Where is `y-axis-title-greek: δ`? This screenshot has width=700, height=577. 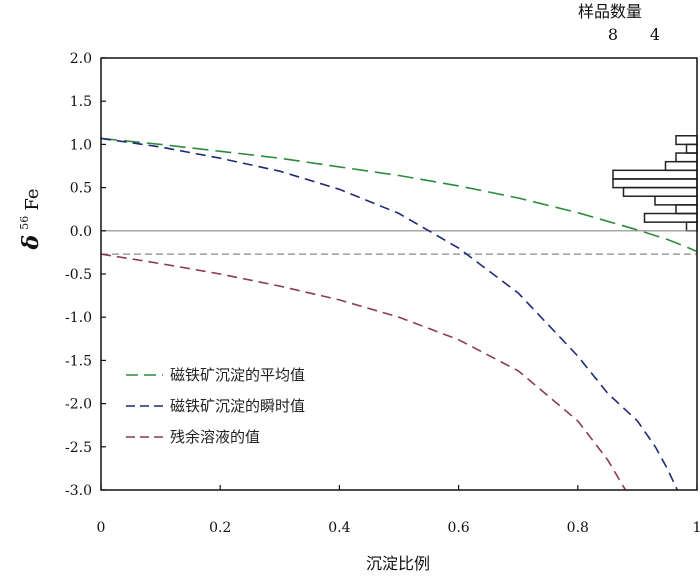 y-axis-title-greek: δ is located at coordinates (31, 243).